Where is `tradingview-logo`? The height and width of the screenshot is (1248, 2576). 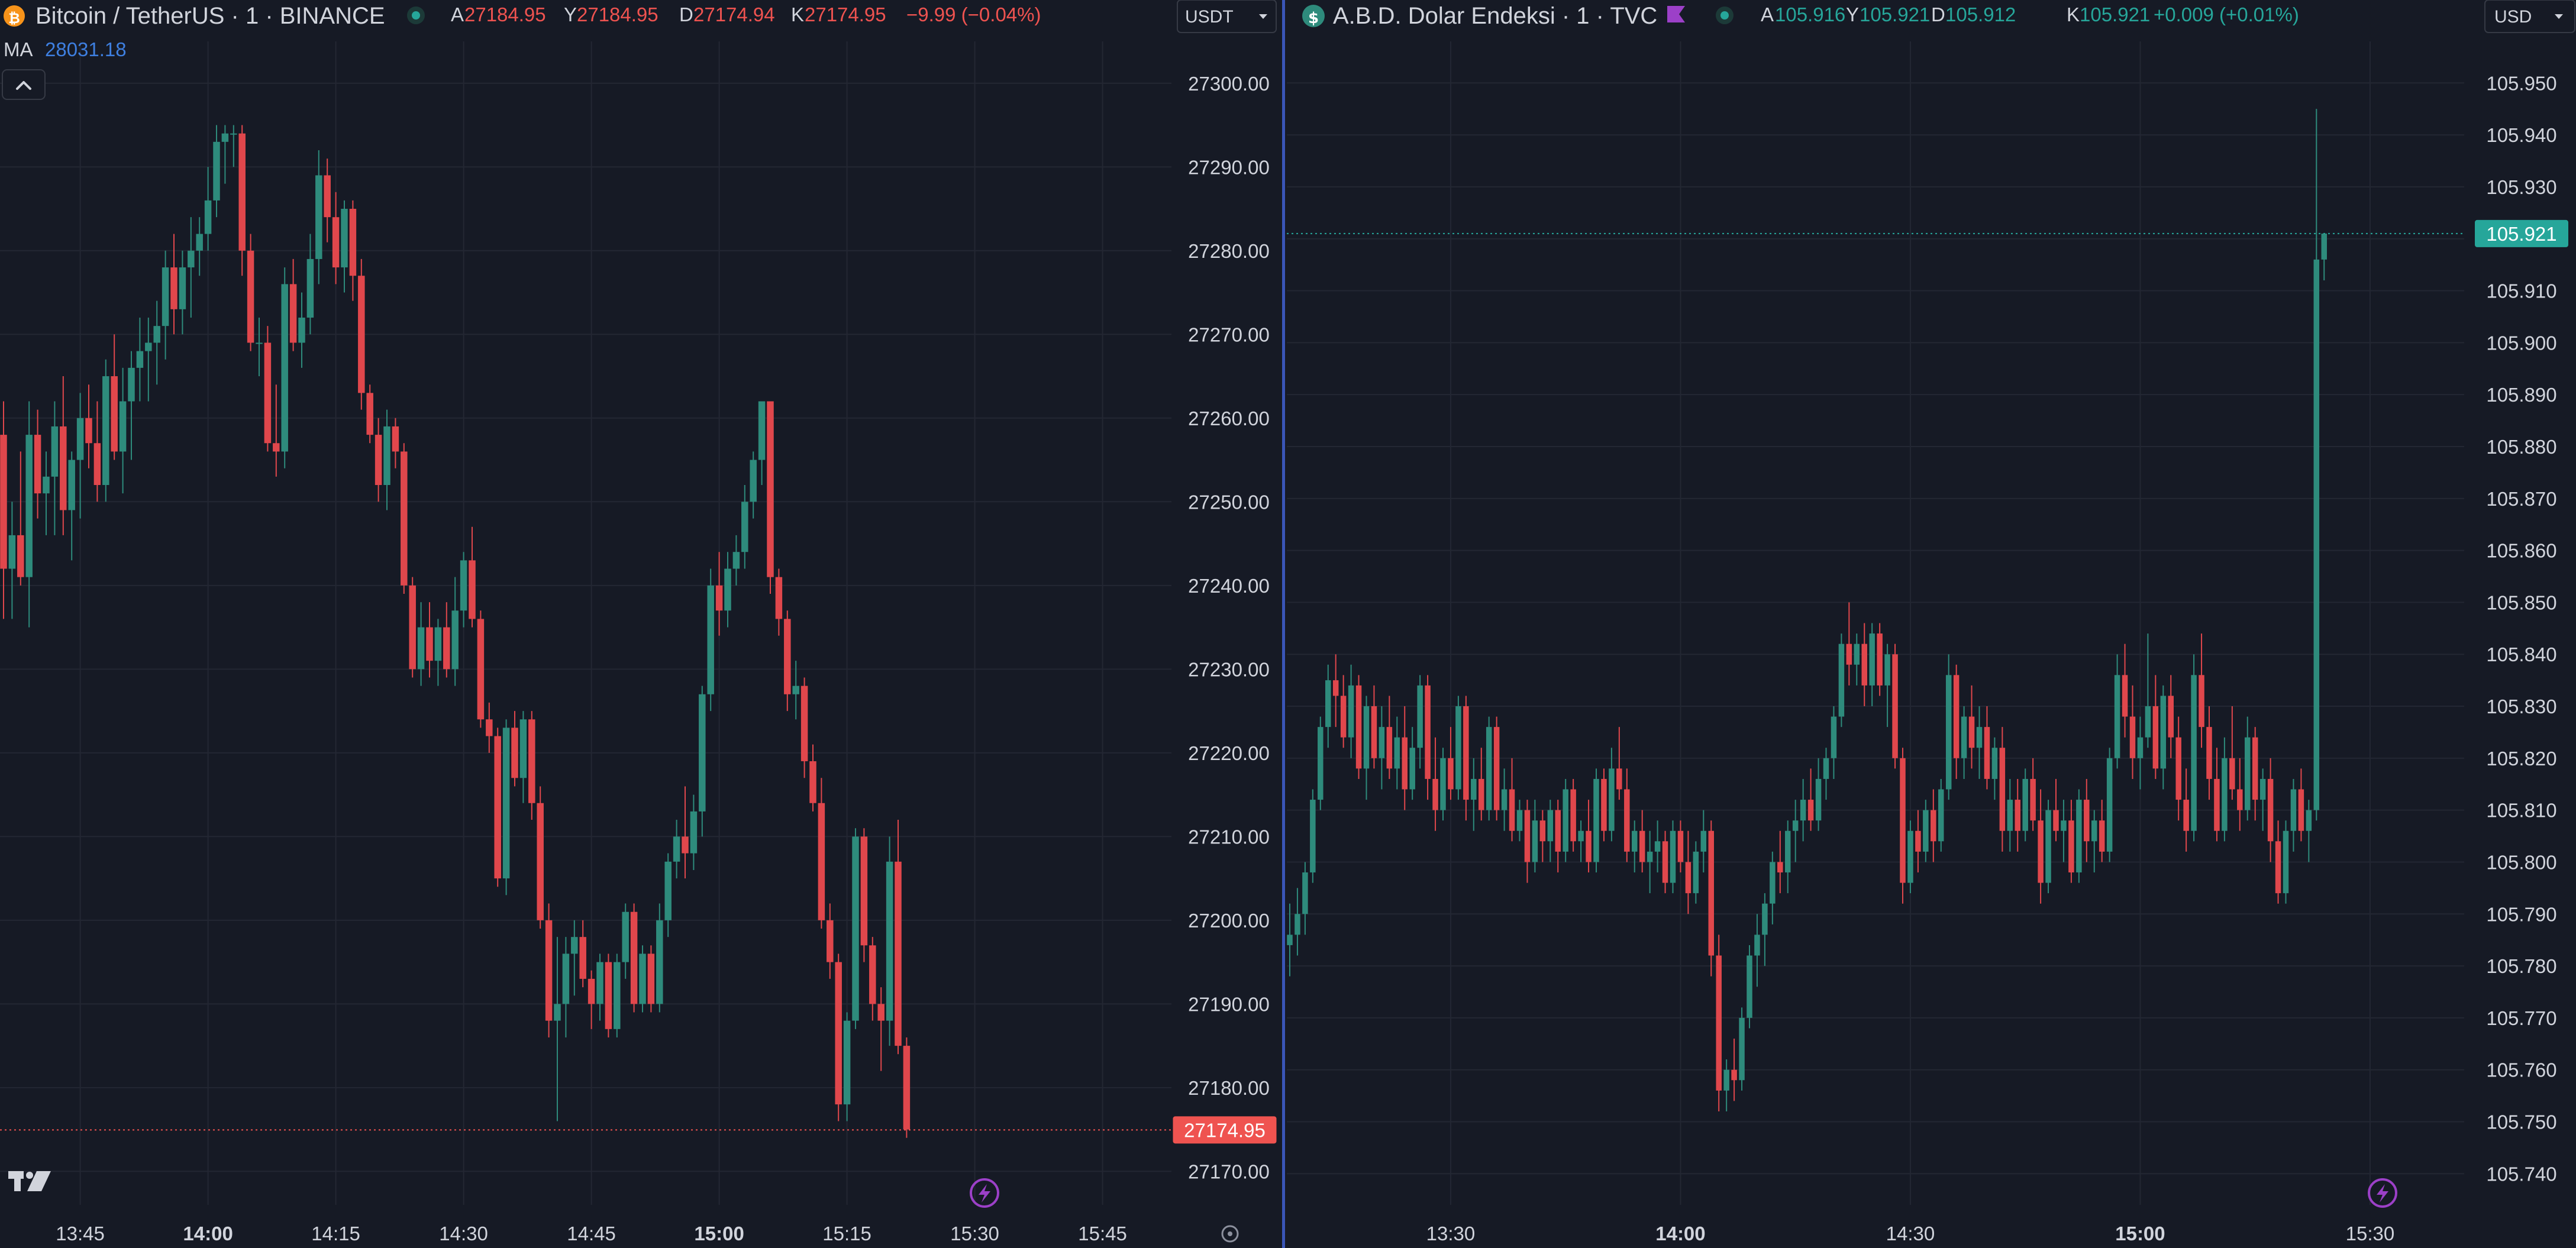
tradingview-logo is located at coordinates (29, 1181).